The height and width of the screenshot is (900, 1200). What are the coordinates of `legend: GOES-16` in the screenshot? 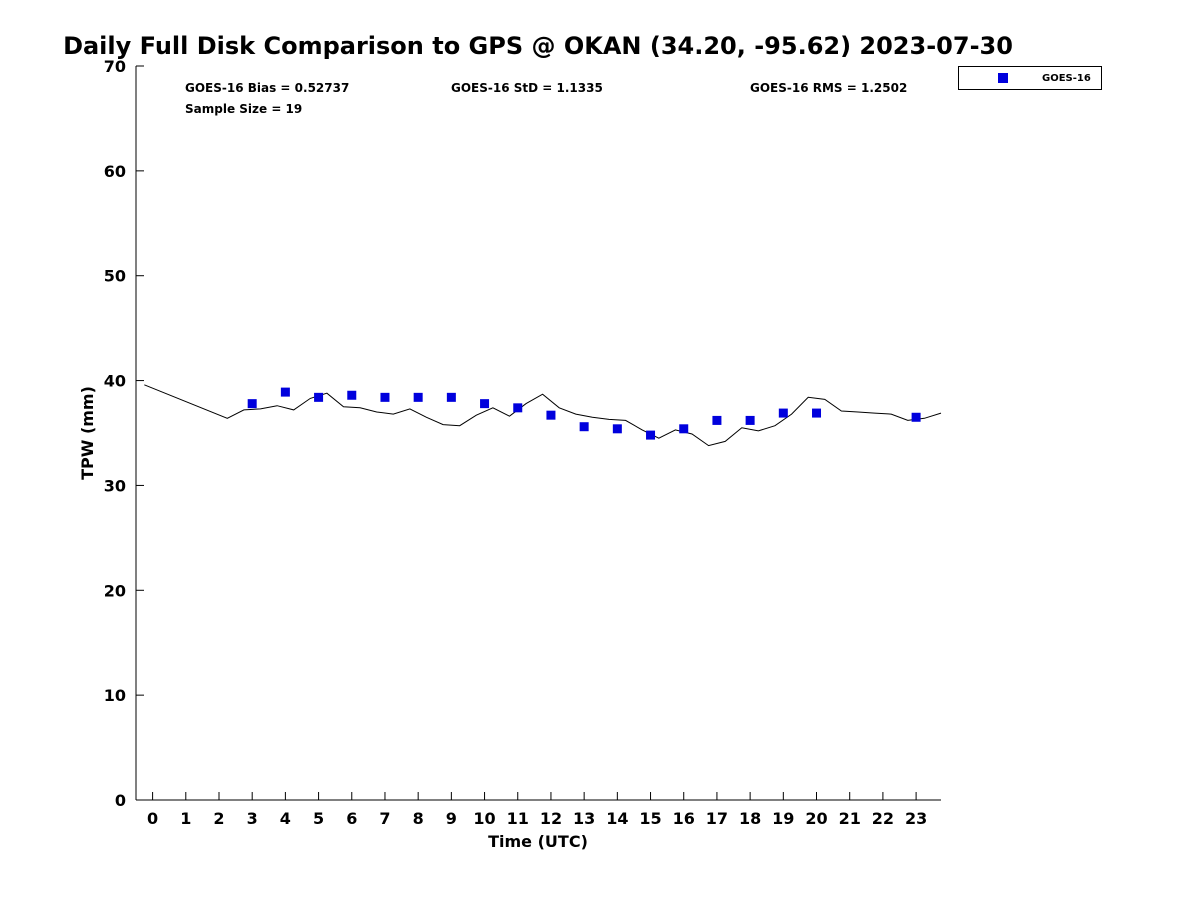 It's located at (1030, 78).